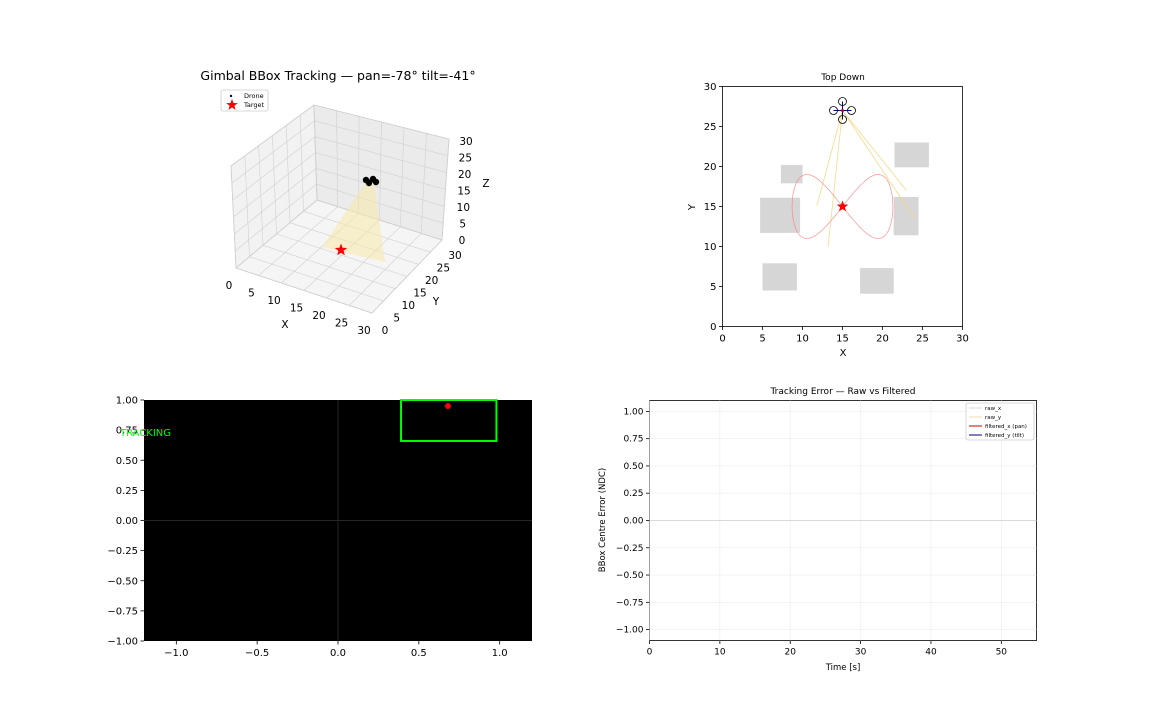 This screenshot has height=720, width=1152. Describe the element at coordinates (485, 184) in the screenshot. I see `z-axis-label-3d: Z` at that location.